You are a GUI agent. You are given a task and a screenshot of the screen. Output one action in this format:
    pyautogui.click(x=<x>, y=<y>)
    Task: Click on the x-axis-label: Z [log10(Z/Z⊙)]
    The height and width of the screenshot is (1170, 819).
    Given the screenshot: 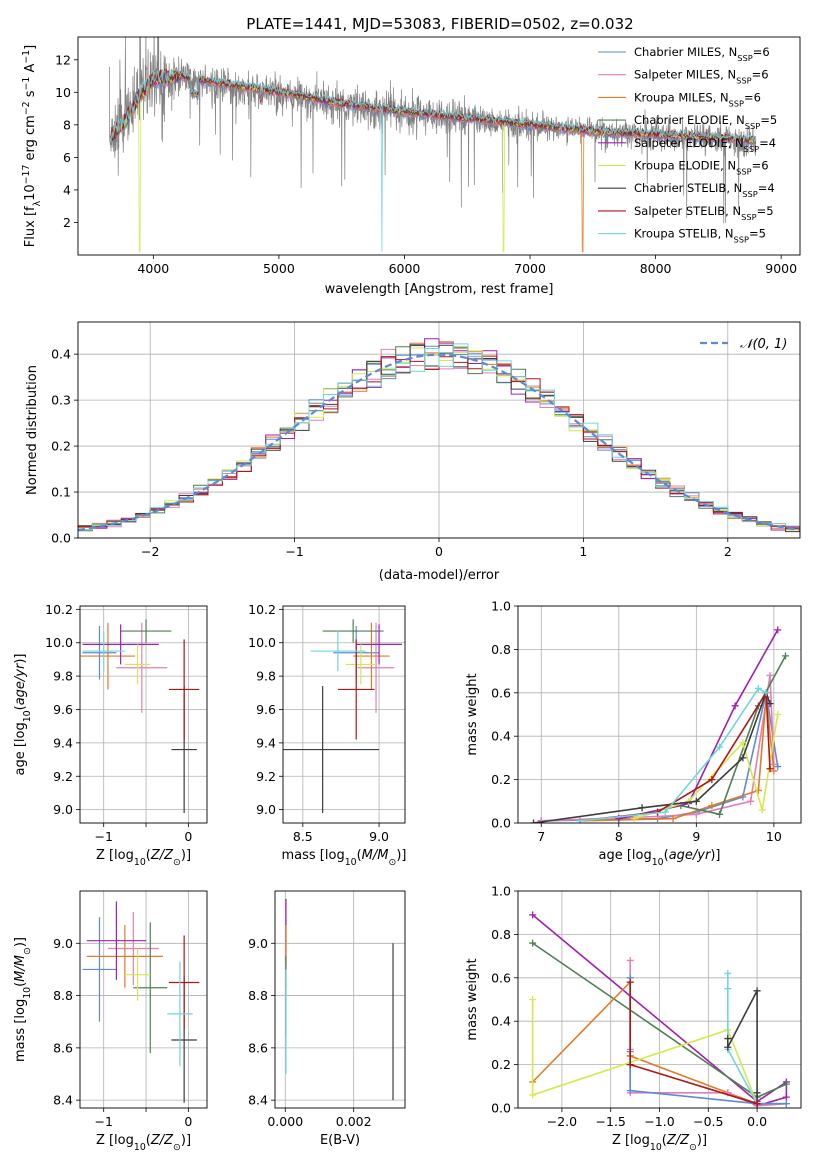 What is the action you would take?
    pyautogui.click(x=143, y=858)
    